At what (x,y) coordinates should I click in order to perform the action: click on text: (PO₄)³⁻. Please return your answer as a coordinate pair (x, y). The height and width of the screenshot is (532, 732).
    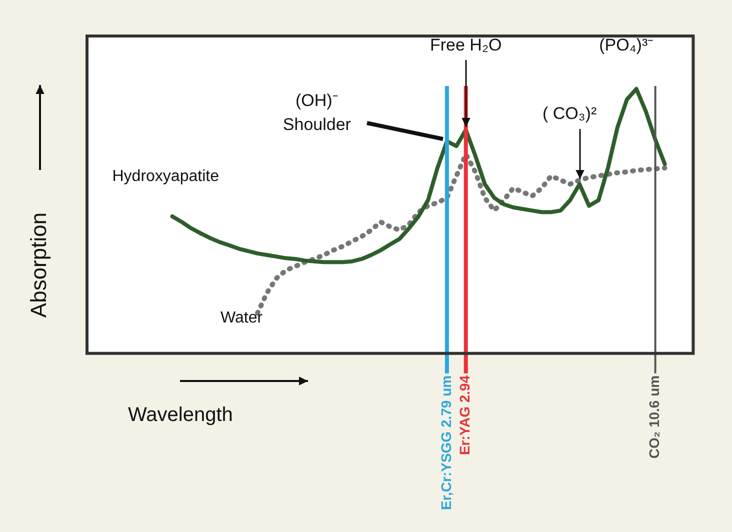
    Looking at the image, I should click on (626, 45).